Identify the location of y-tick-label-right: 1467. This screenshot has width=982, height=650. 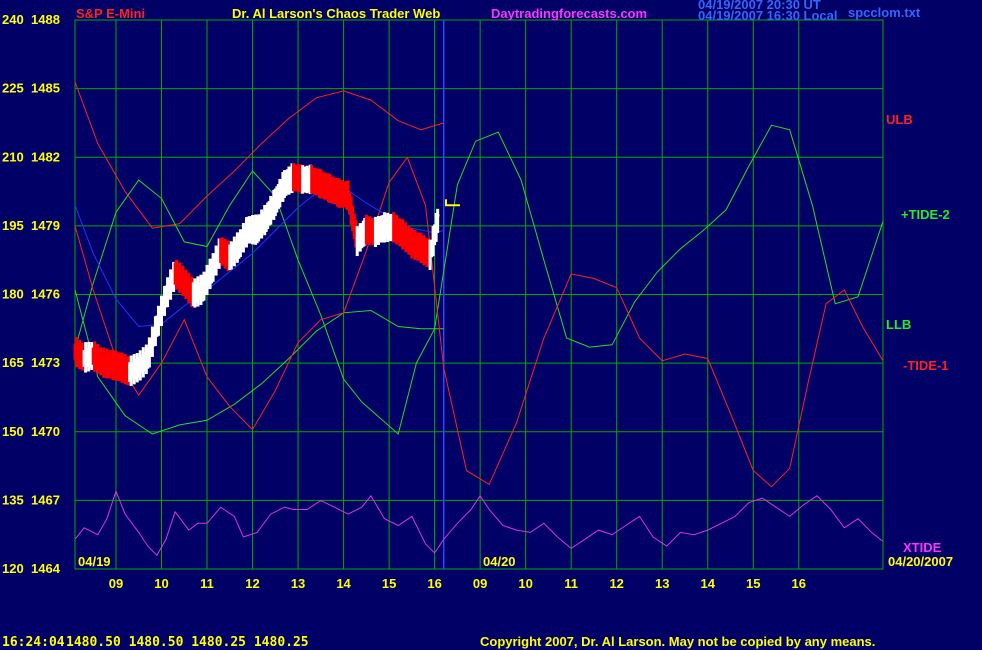
(45, 499).